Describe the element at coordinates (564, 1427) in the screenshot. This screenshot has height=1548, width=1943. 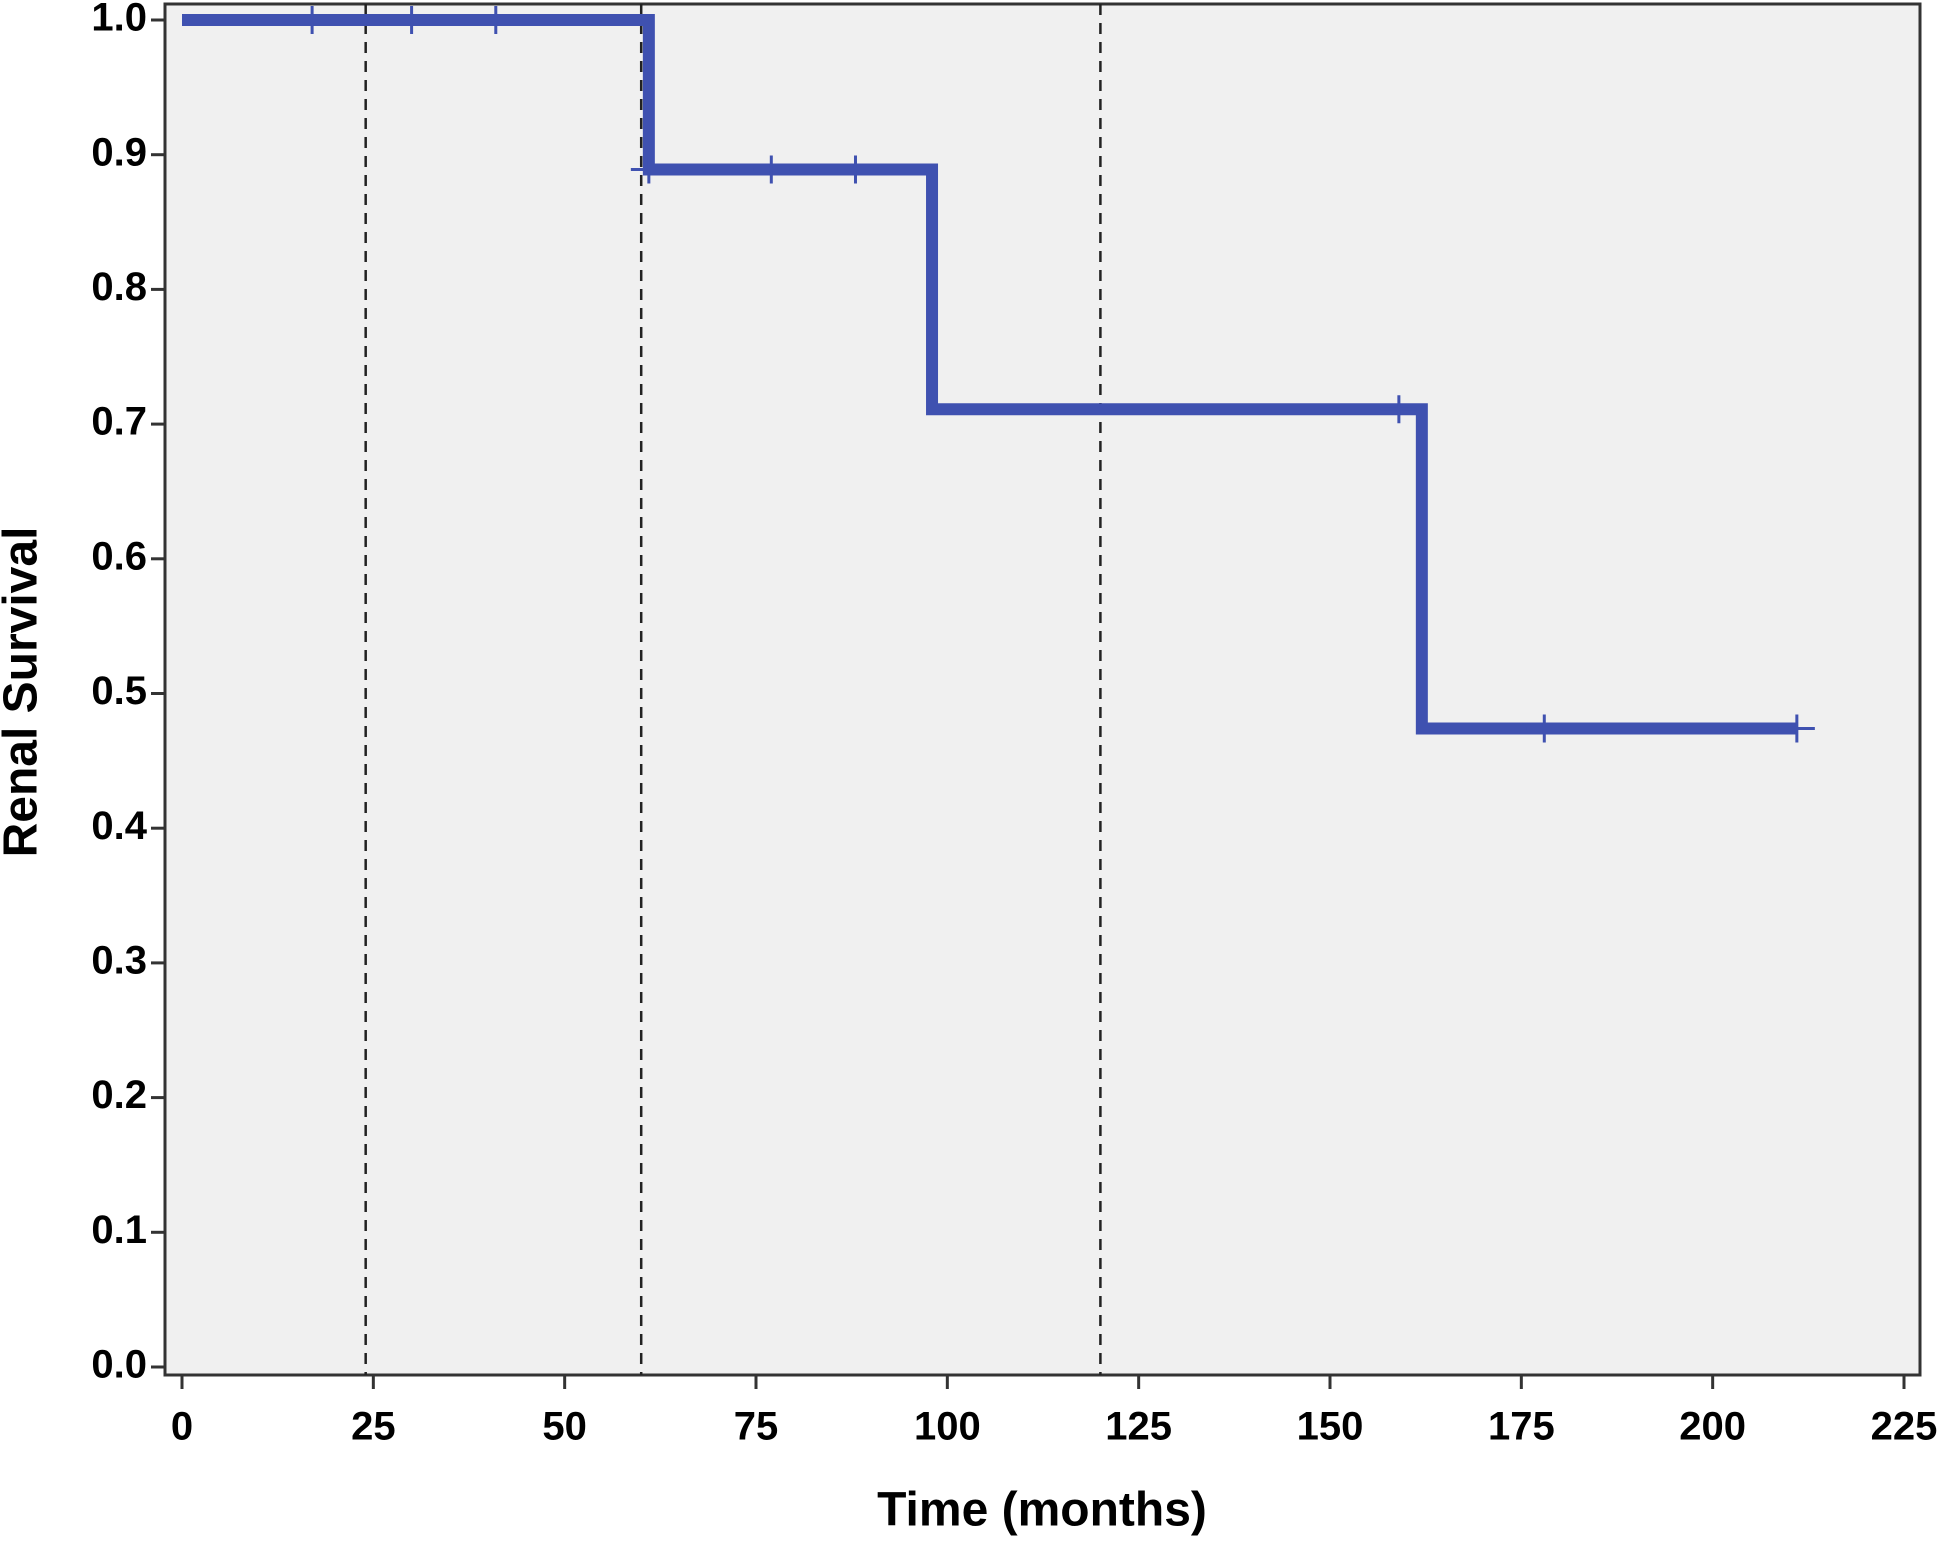
I see `x-tick-label: 50` at that location.